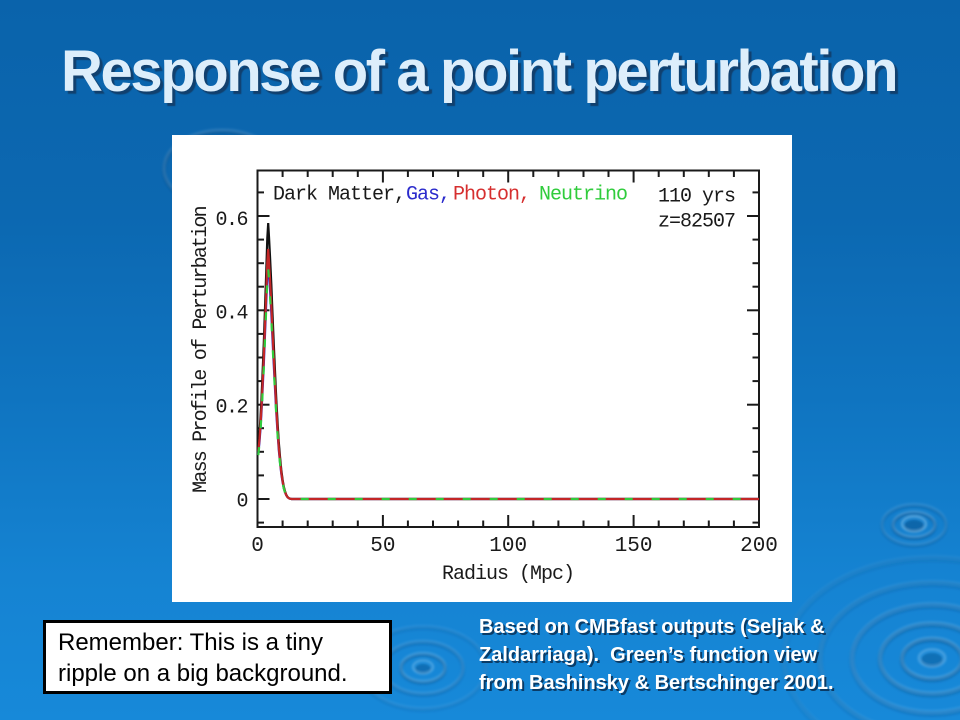 This screenshot has width=960, height=720. Describe the element at coordinates (759, 546) in the screenshot. I see `svg-text: 200` at that location.